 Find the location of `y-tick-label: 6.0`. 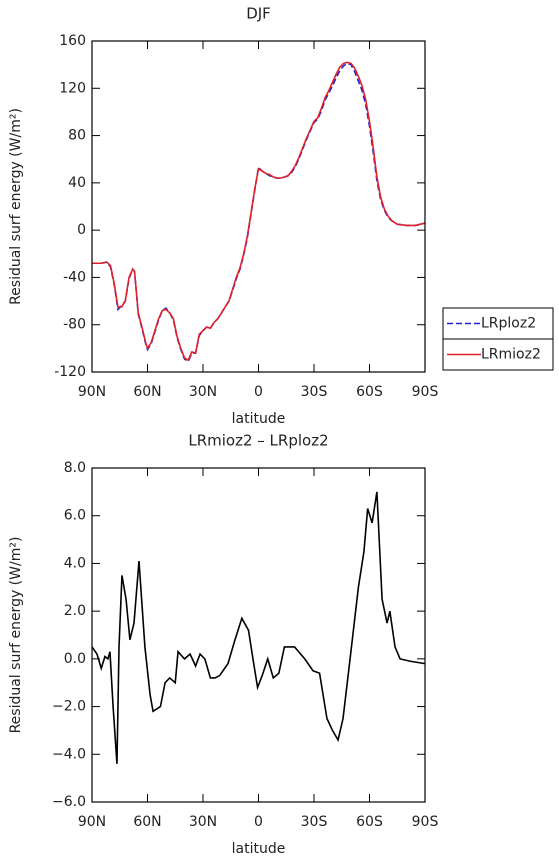

y-tick-label: 6.0 is located at coordinates (75, 516).